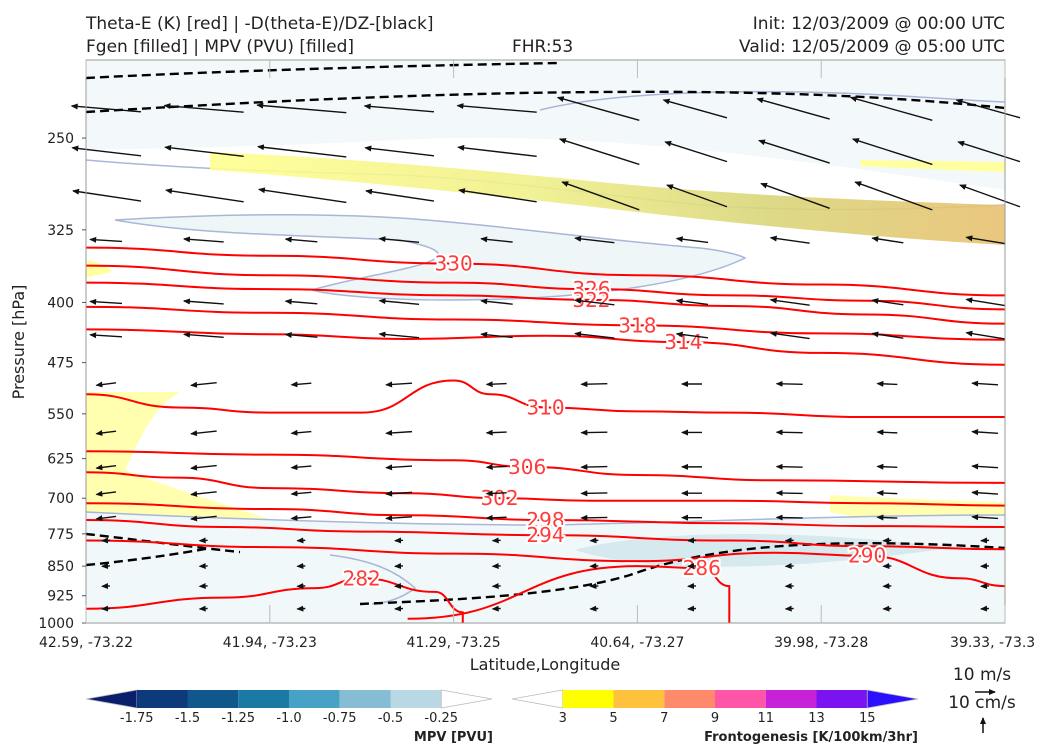 This screenshot has height=750, width=1050. I want to click on x-tick-label: 39.33, -73.3, so click(992, 643).